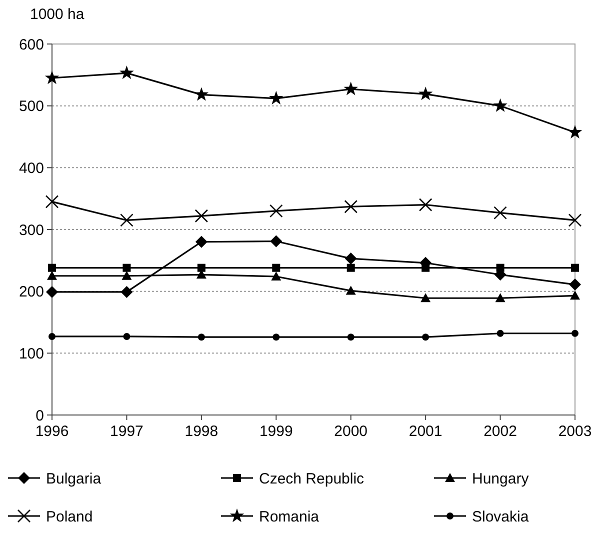  I want to click on x-tick-label: 1997, so click(127, 431).